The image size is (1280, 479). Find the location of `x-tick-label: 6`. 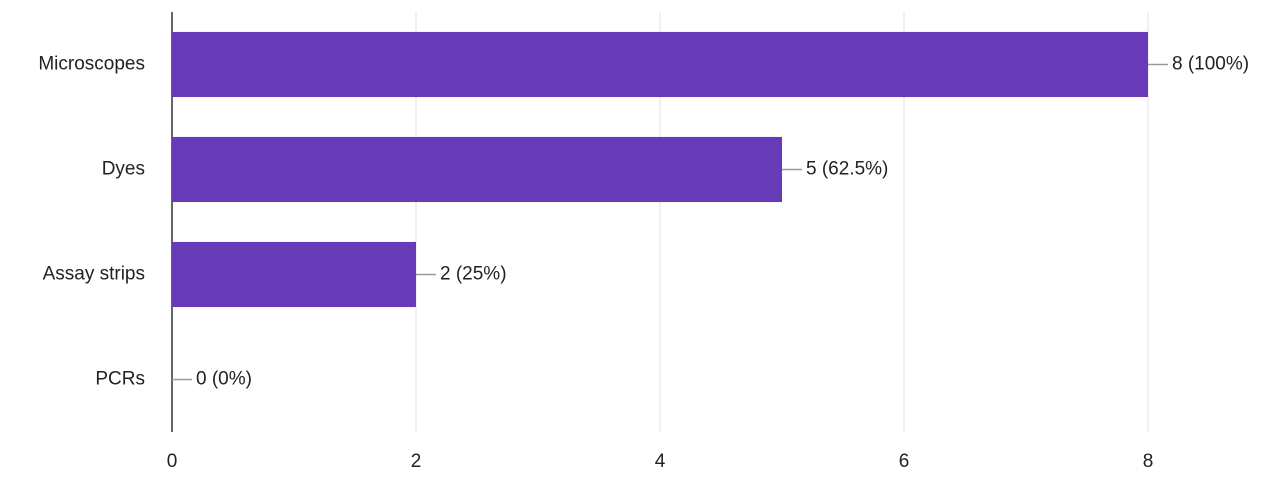

x-tick-label: 6 is located at coordinates (904, 461).